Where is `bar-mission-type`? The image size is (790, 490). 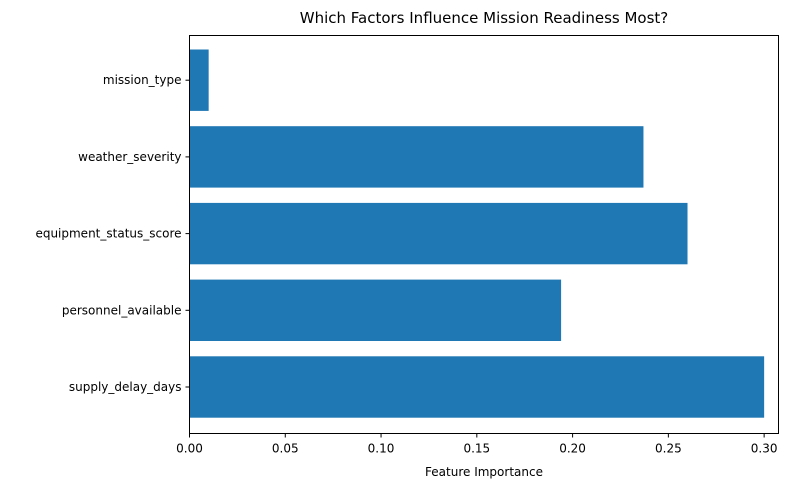 bar-mission-type is located at coordinates (199, 80).